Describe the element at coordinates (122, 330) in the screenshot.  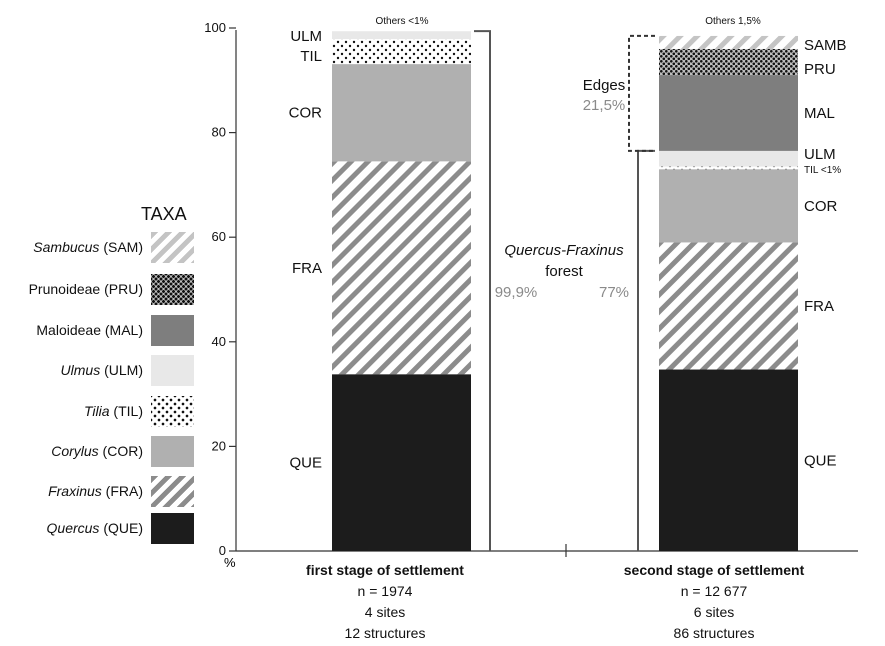
I see `legend-taxon-abbr: (MAL)` at that location.